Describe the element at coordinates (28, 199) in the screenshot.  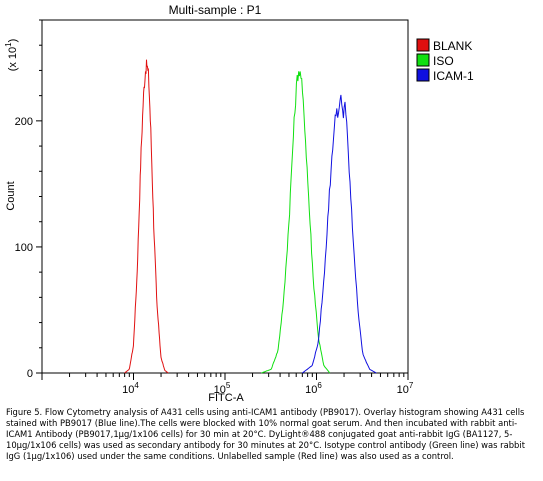
I see `y-axis: 0 100 200` at that location.